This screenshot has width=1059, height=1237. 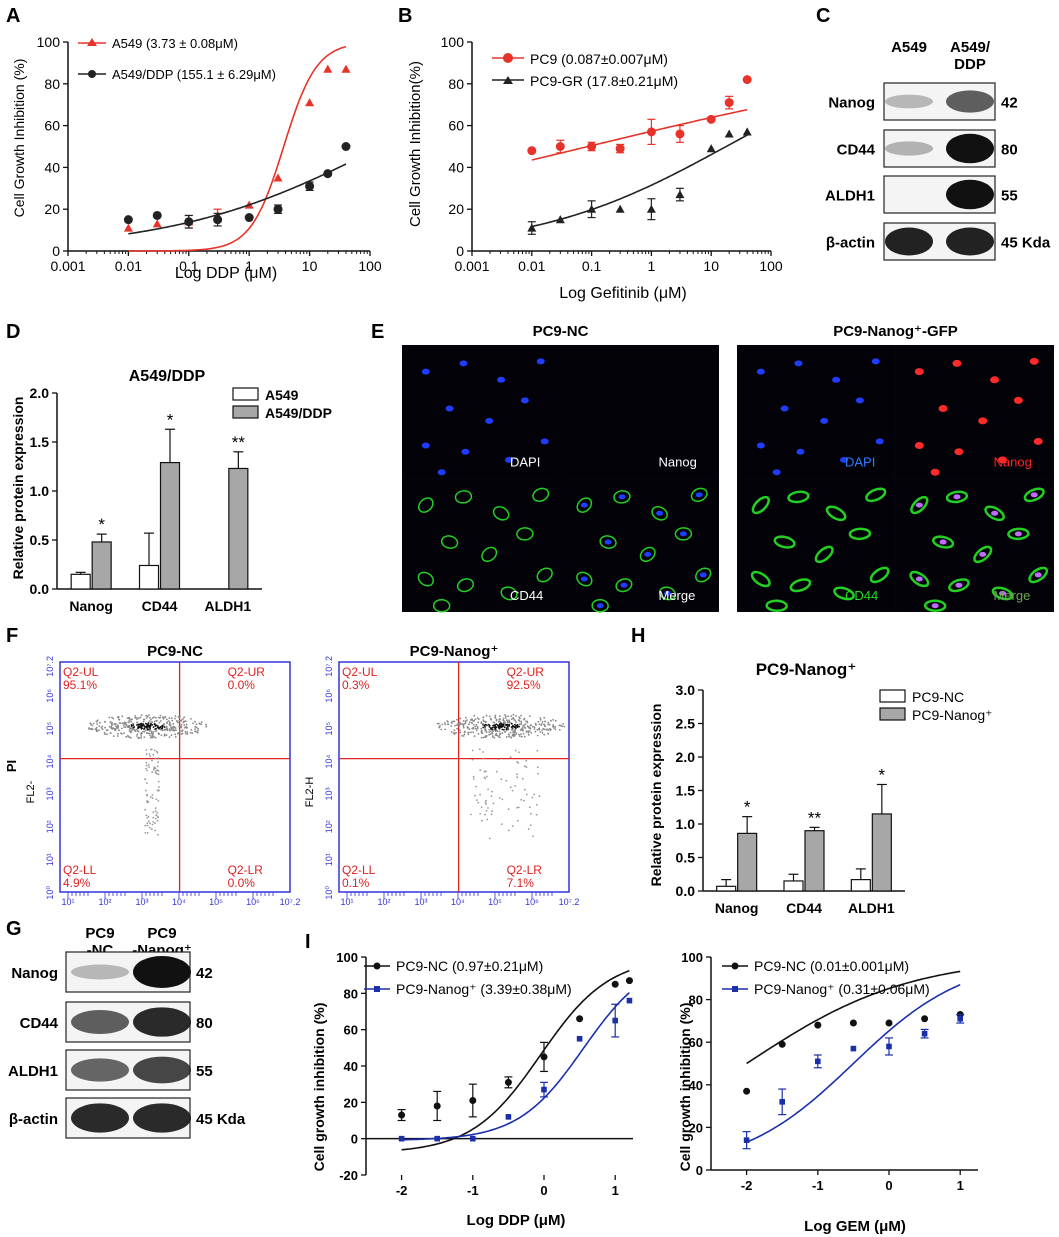 What do you see at coordinates (814, 861) in the screenshot?
I see `bar-pc9-nanog-cd44` at bounding box center [814, 861].